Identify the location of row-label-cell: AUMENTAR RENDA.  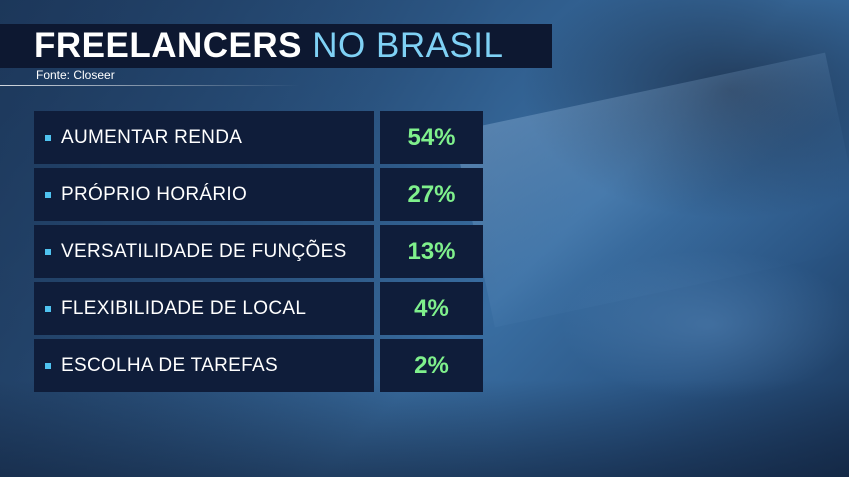
(204, 137).